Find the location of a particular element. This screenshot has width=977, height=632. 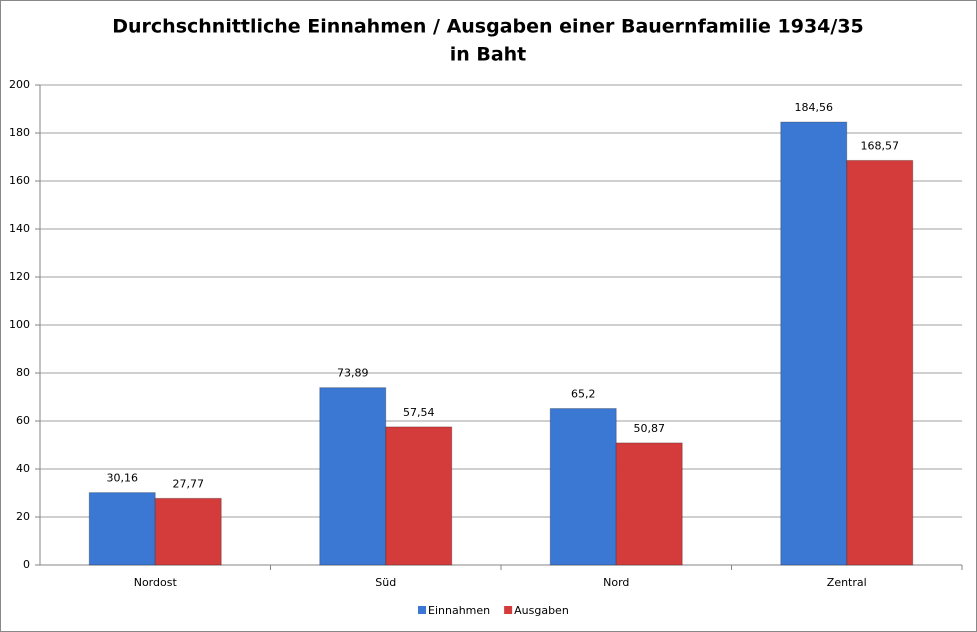

chart-subtitle: in Baht is located at coordinates (488, 55).